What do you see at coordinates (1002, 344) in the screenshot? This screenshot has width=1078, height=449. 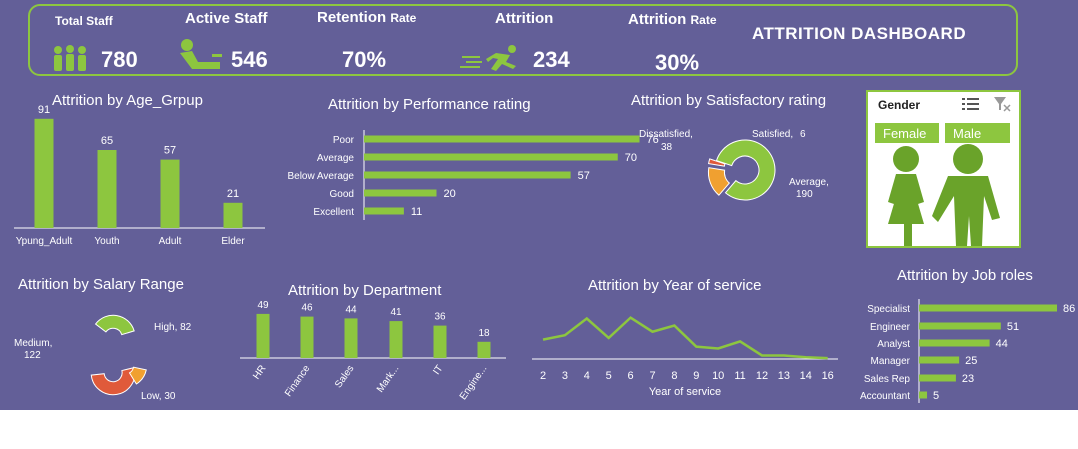 I see `data-label: 44` at bounding box center [1002, 344].